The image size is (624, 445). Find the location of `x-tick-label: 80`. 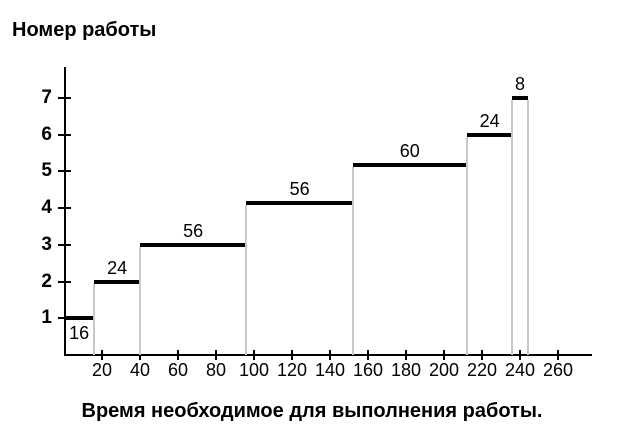

x-tick-label: 80 is located at coordinates (216, 370).